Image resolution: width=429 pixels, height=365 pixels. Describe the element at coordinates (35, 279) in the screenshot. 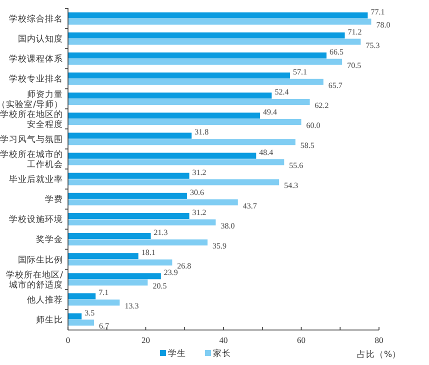

I see `y-tick-label: 学校所在地区/城市的舒适度` at that location.